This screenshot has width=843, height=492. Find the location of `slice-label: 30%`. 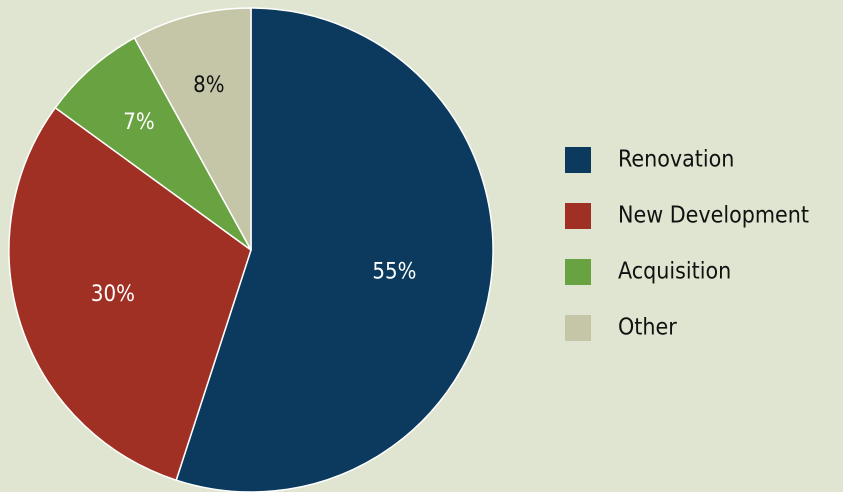

slice-label: 30% is located at coordinates (113, 294).